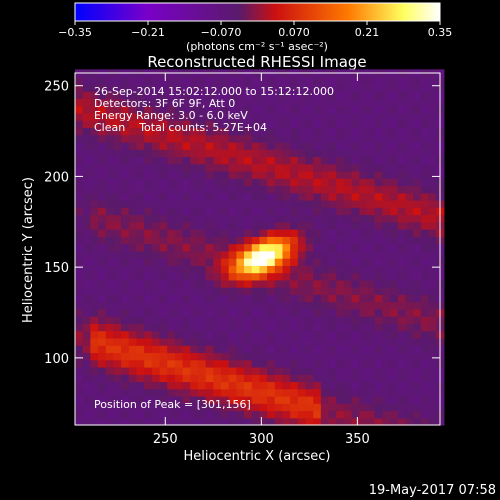 The image size is (500, 500). Describe the element at coordinates (180, 127) in the screenshot. I see `annotation-clean-counts: Clean Total counts: 5.27E+04` at that location.